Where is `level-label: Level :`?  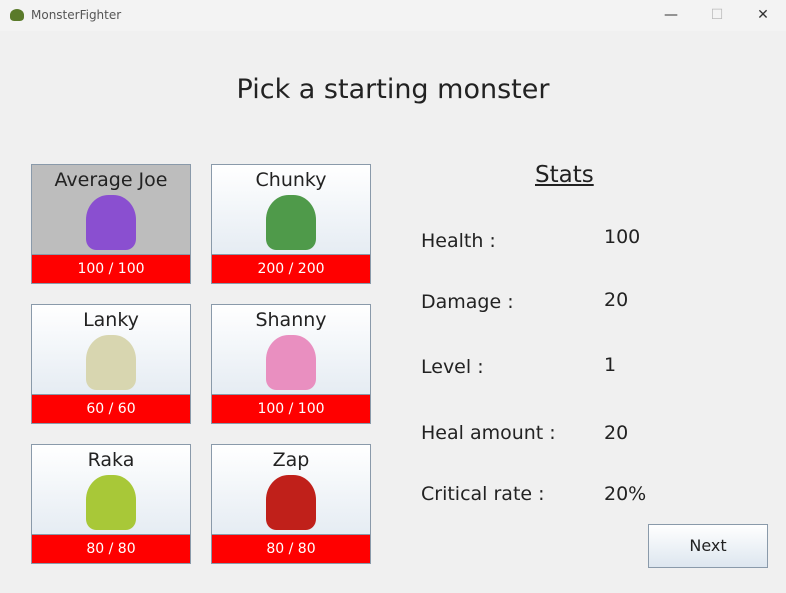 level-label: Level : is located at coordinates (452, 367).